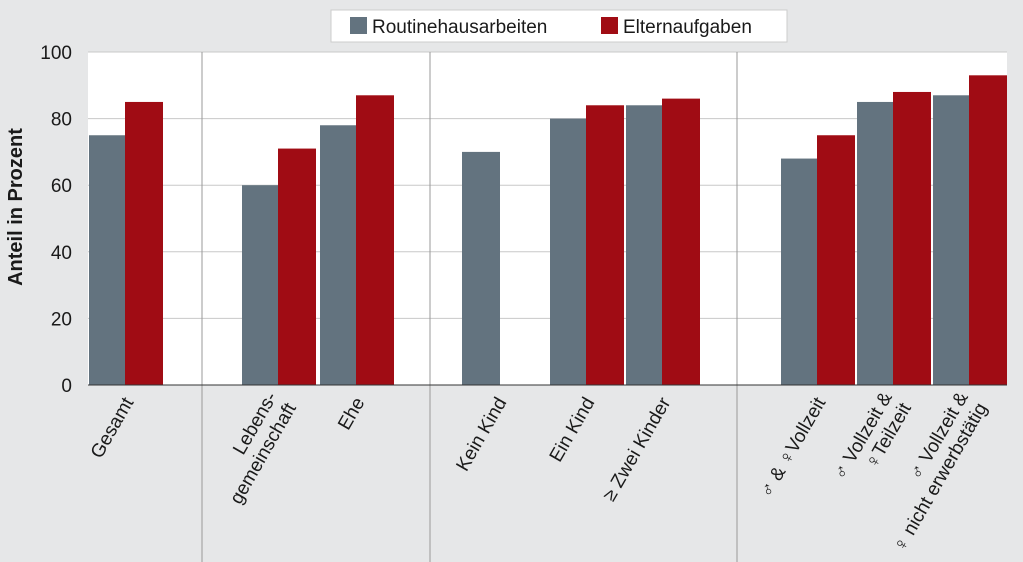 Image resolution: width=1023 pixels, height=562 pixels. I want to click on category-label: Kein Kind, so click(481, 434).